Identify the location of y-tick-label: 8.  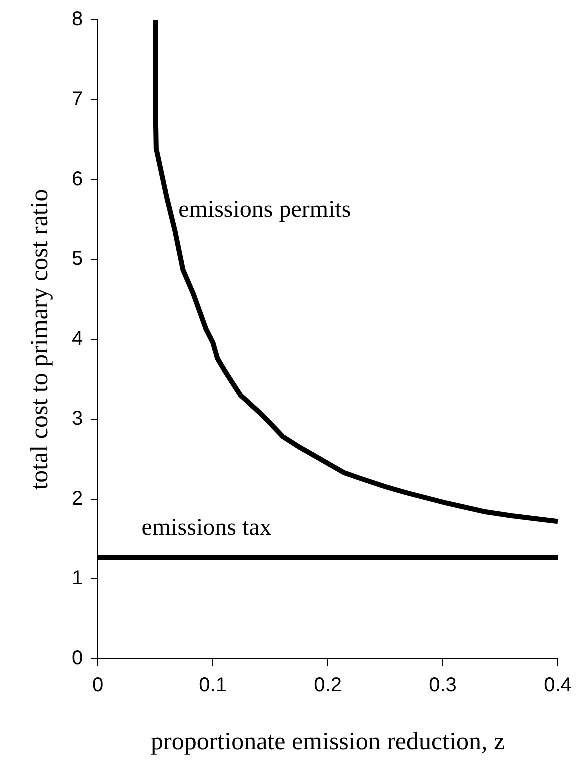
(78, 19).